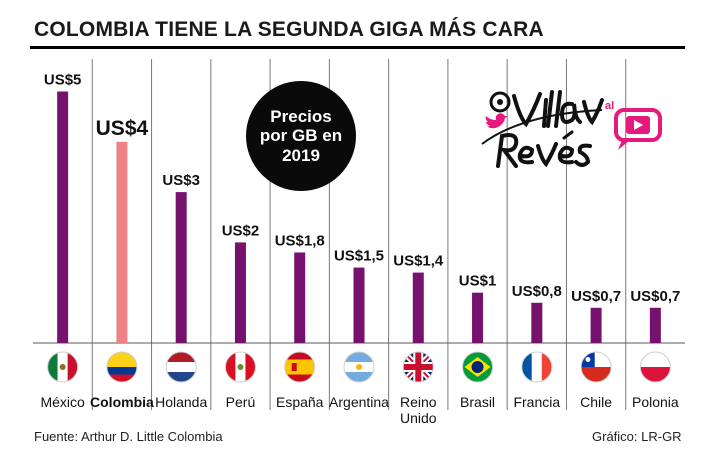 The image size is (720, 450). I want to click on value-label-4: US$1,8, so click(300, 240).